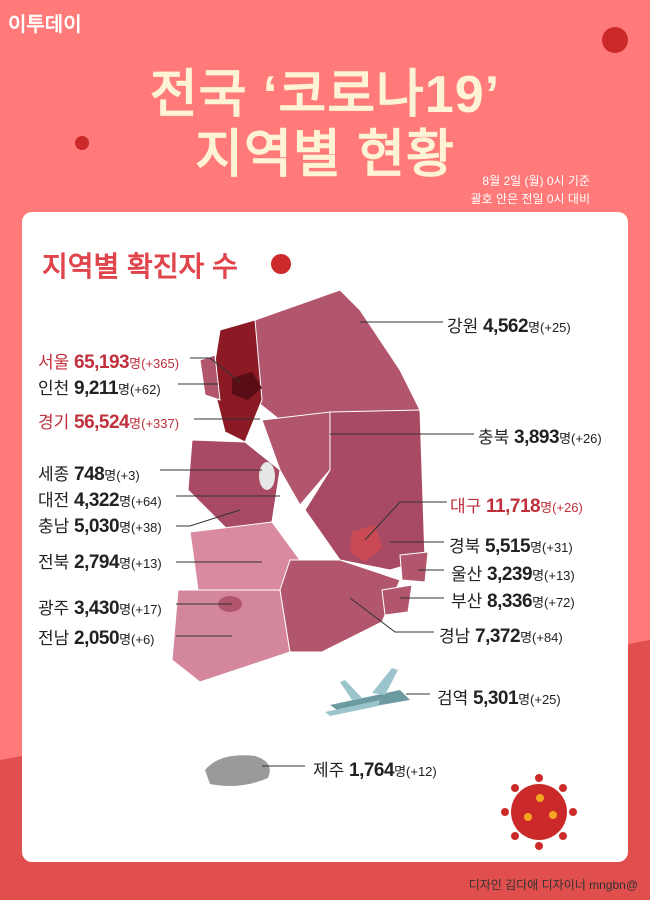 The width and height of the screenshot is (650, 900). I want to click on region-count: 1,764, so click(372, 770).